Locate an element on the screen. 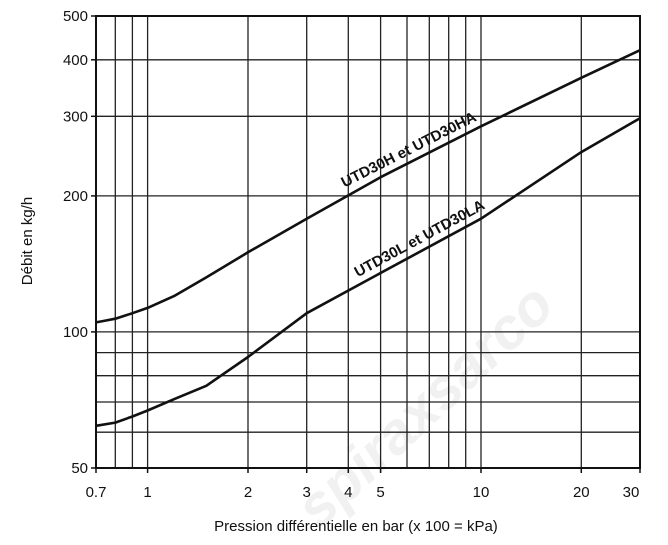 Image resolution: width=668 pixels, height=545 pixels. x-tick-label: 2 is located at coordinates (248, 492).